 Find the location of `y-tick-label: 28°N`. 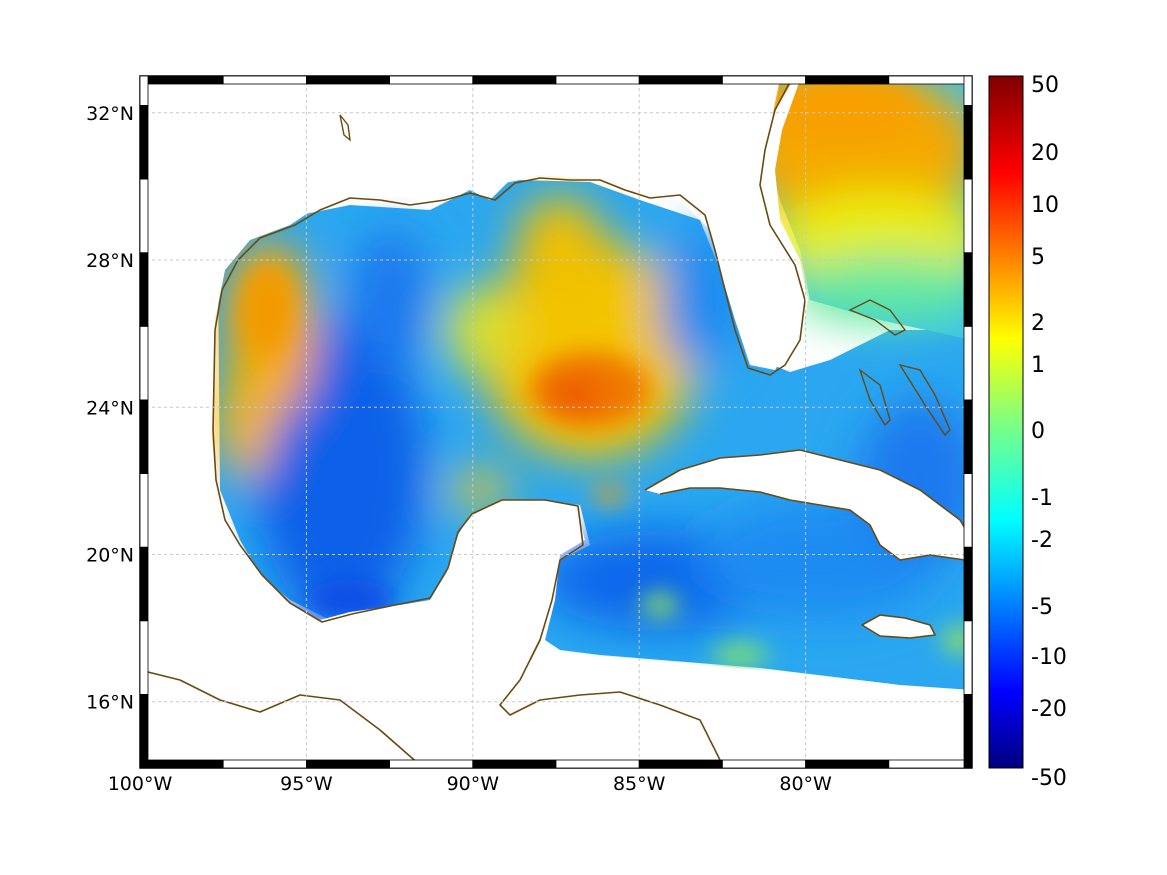

y-tick-label: 28°N is located at coordinates (110, 261).